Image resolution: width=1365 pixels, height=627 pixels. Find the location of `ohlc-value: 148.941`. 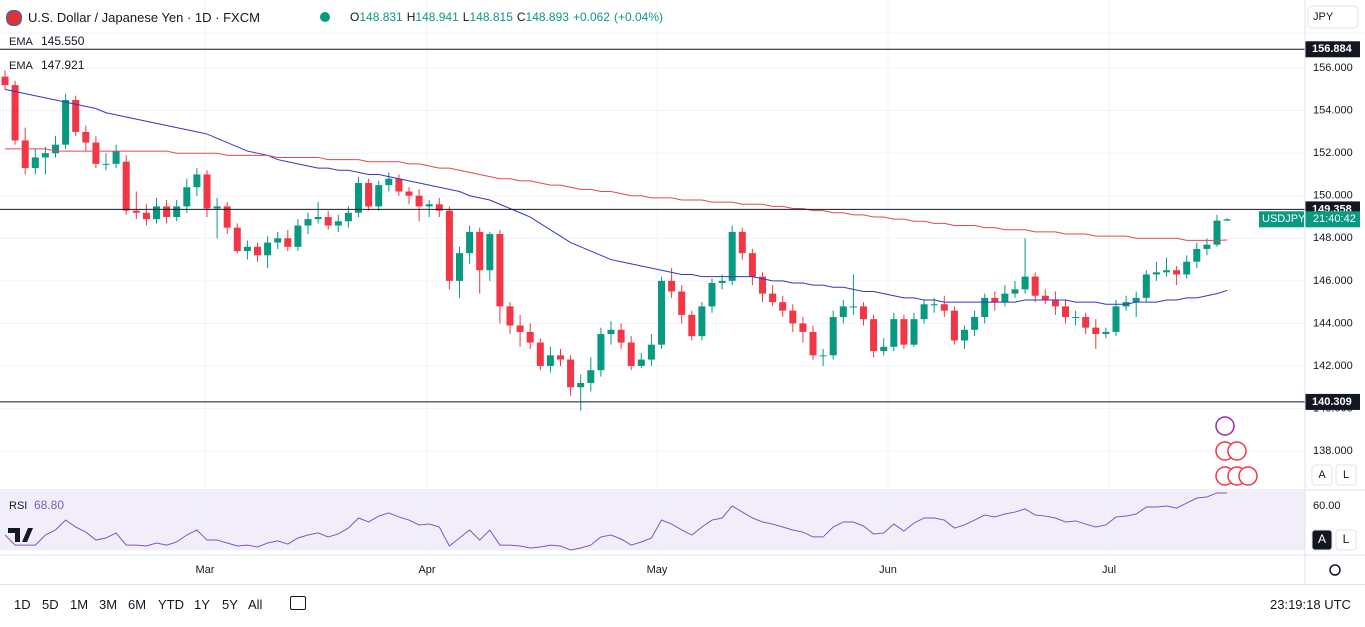

ohlc-value: 148.941 is located at coordinates (437, 17).